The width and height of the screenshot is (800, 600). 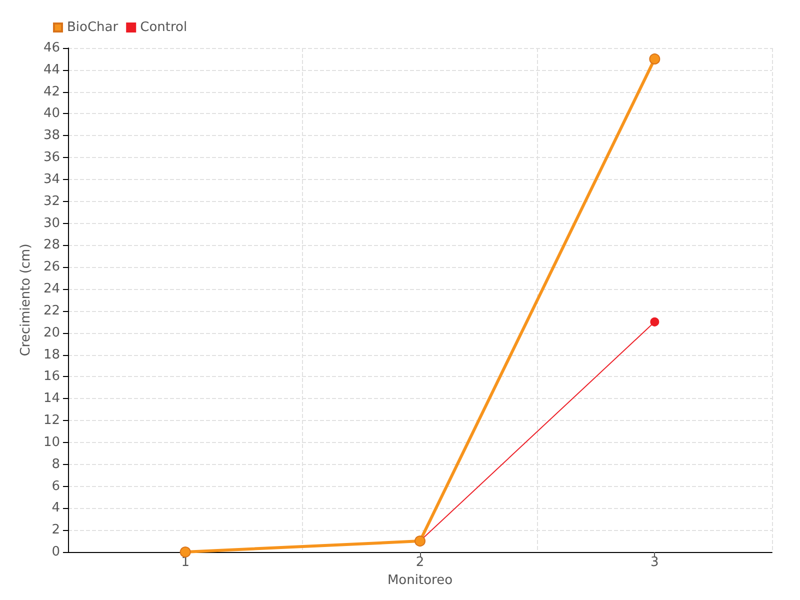 I want to click on y-tick-label: 12, so click(x=51, y=420).